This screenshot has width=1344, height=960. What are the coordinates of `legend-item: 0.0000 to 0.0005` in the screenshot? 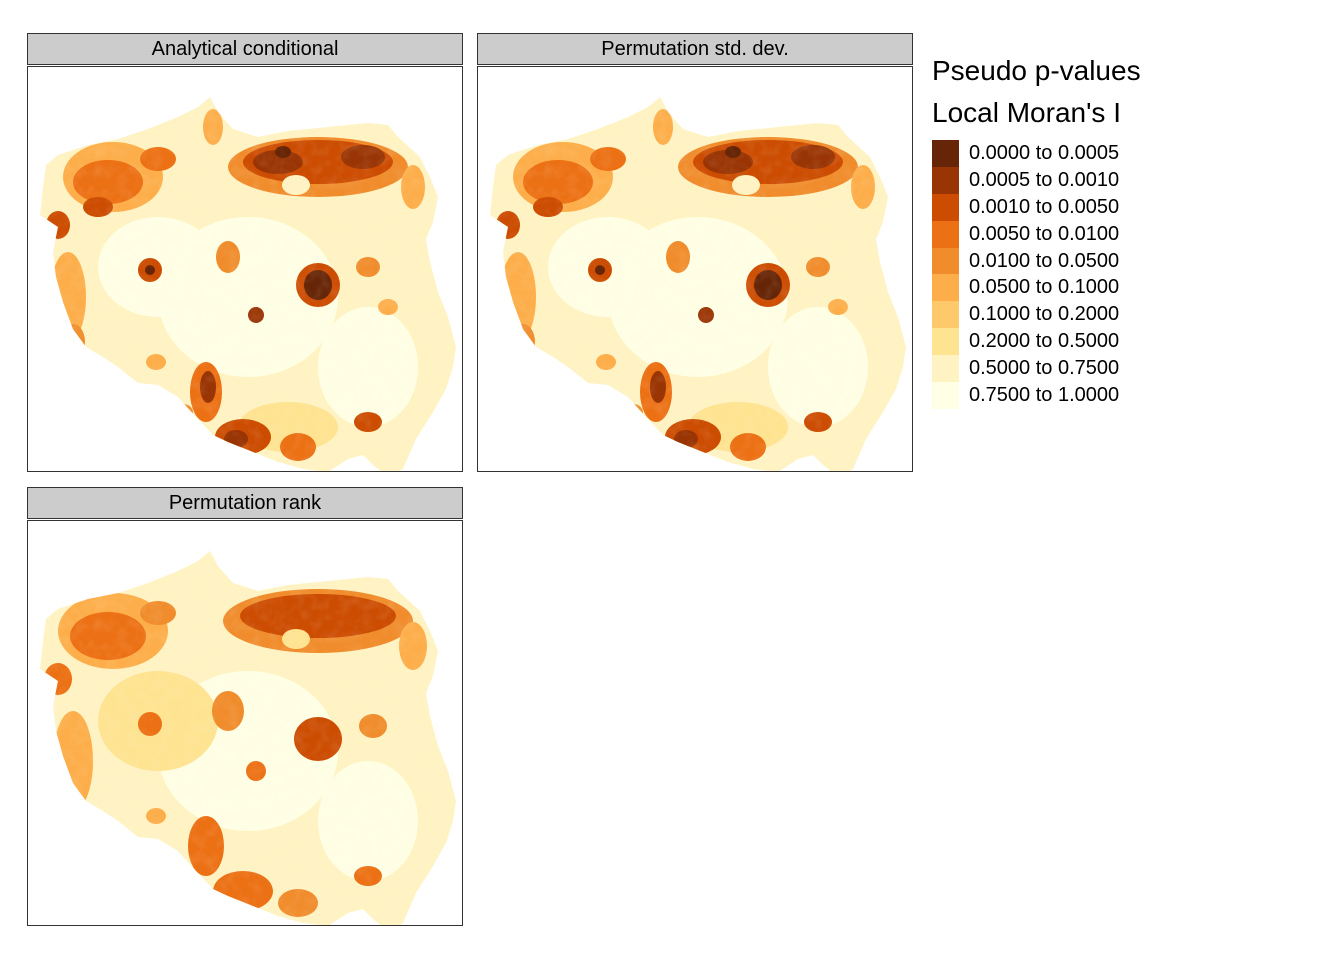 It's located at (1036, 153).